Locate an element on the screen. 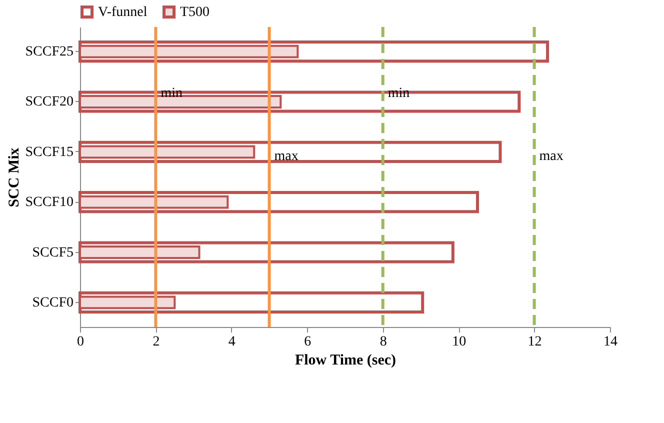 The image size is (664, 423). y-tick-label: SCCF10 is located at coordinates (49, 202).